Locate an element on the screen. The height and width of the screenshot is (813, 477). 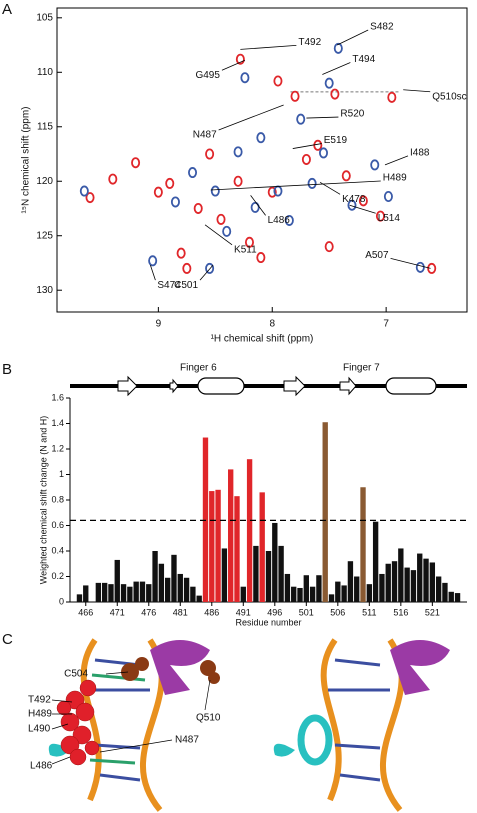
residue-label: L486 is located at coordinates (41, 766).